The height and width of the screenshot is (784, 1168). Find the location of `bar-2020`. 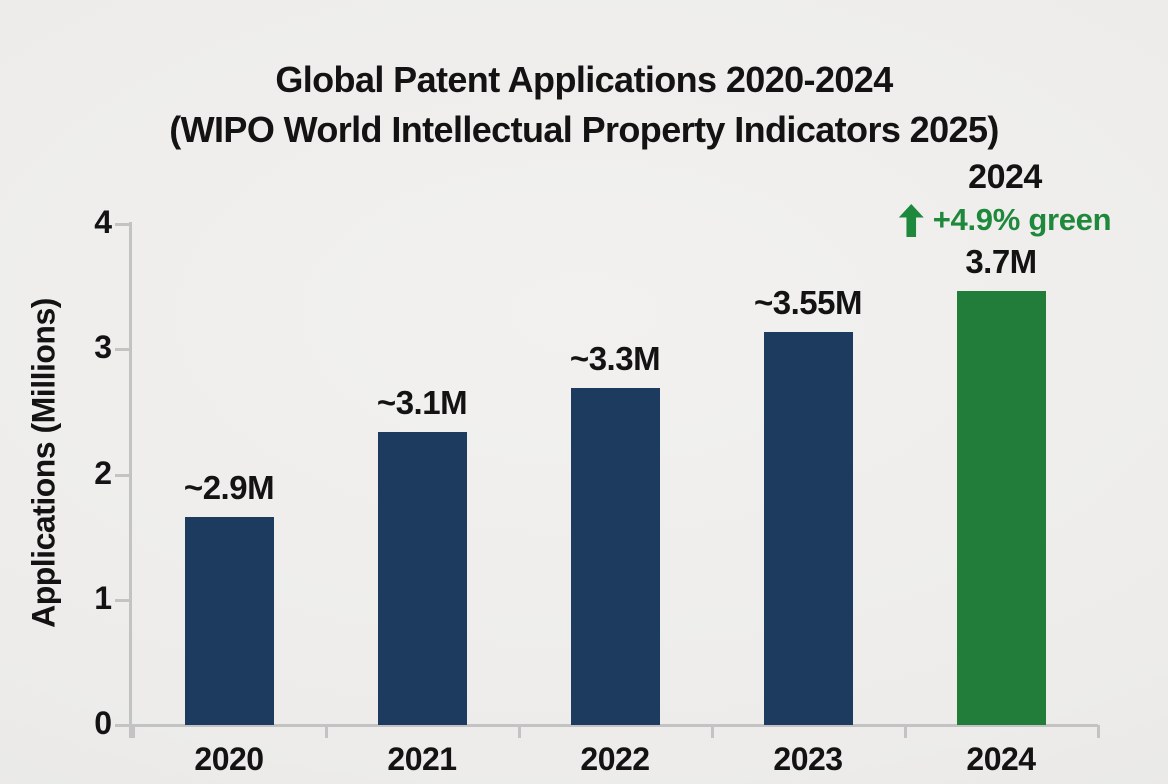

bar-2020 is located at coordinates (229, 621).